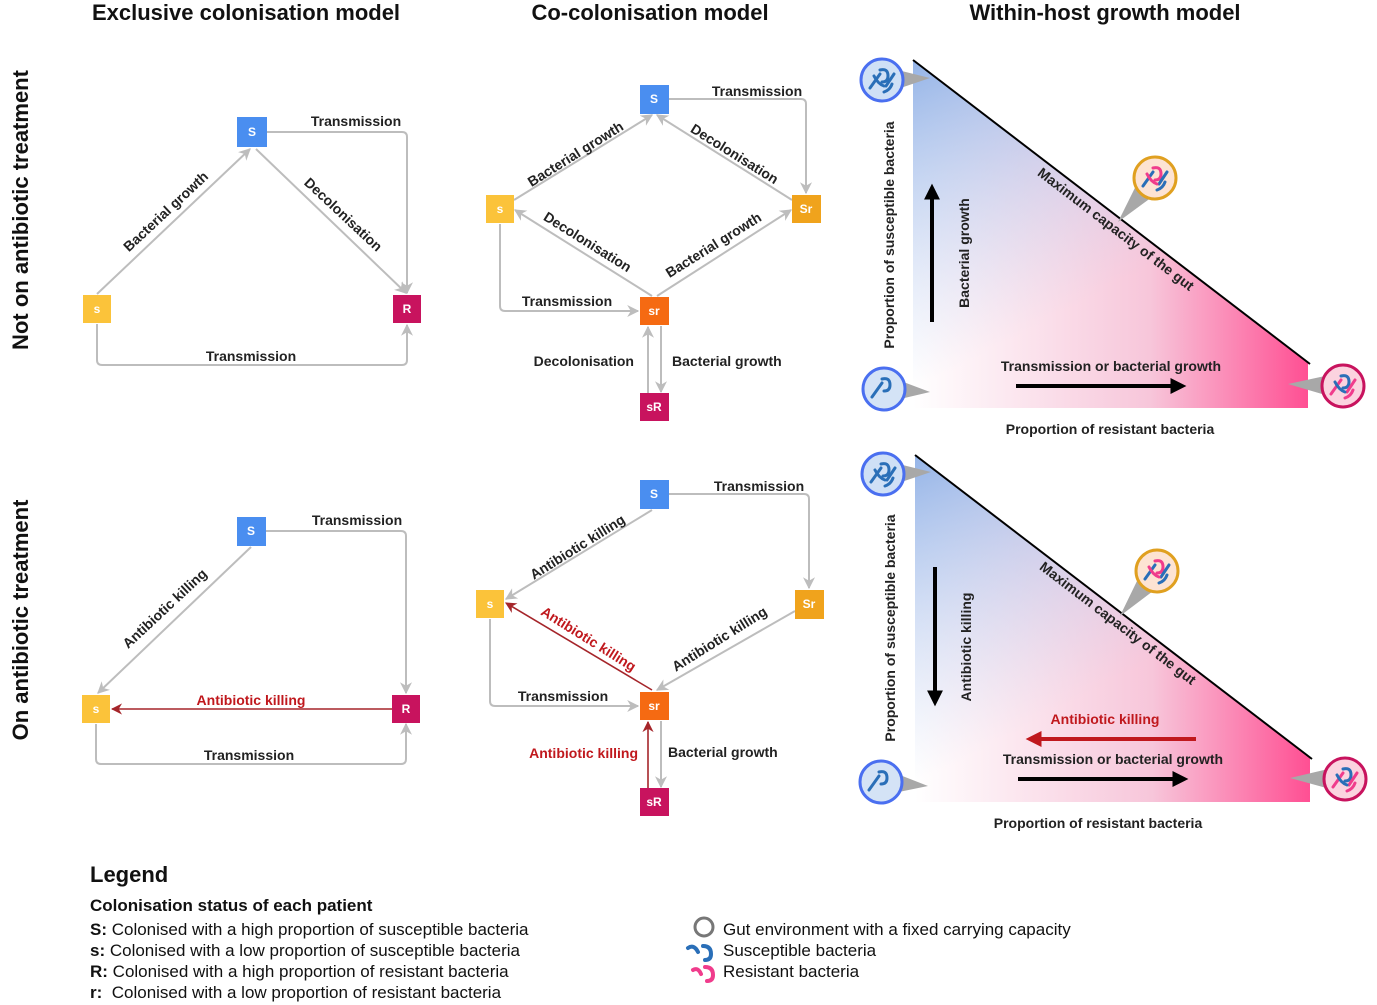 This screenshot has width=1377, height=1005. I want to click on node-sR: sR, so click(654, 407).